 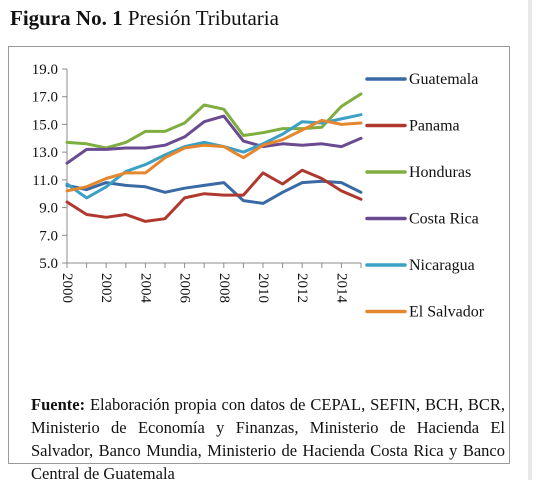 I want to click on y-tick-label: 11.0, so click(x=45, y=181).